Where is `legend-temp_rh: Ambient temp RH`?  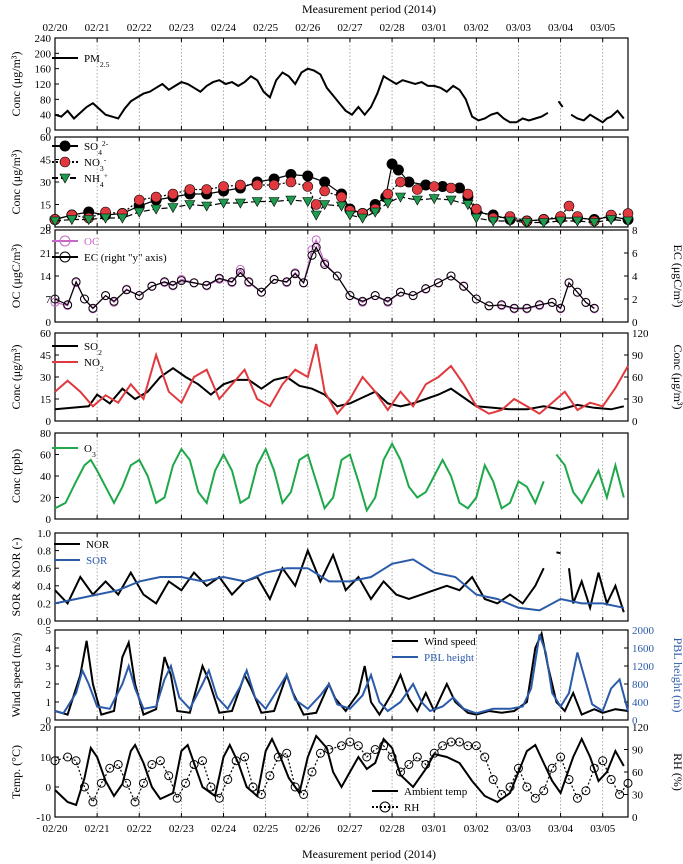
legend-temp_rh: Ambient temp RH is located at coordinates (420, 800).